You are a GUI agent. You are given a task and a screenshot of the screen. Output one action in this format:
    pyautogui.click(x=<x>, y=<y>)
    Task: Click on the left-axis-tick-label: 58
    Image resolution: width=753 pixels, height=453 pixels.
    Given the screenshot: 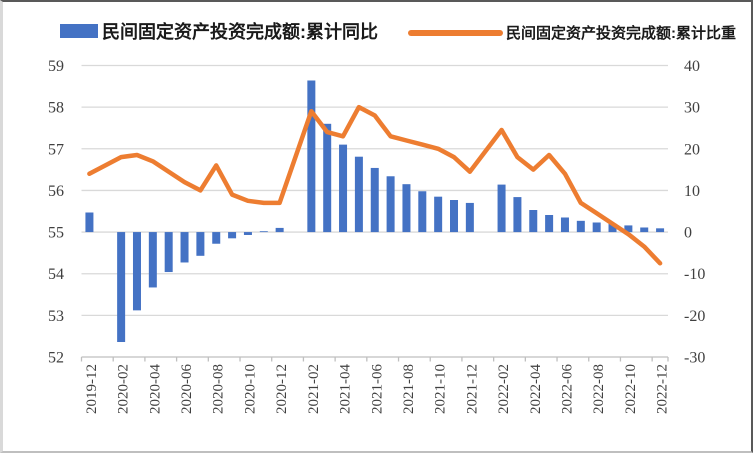 What is the action you would take?
    pyautogui.click(x=56, y=108)
    